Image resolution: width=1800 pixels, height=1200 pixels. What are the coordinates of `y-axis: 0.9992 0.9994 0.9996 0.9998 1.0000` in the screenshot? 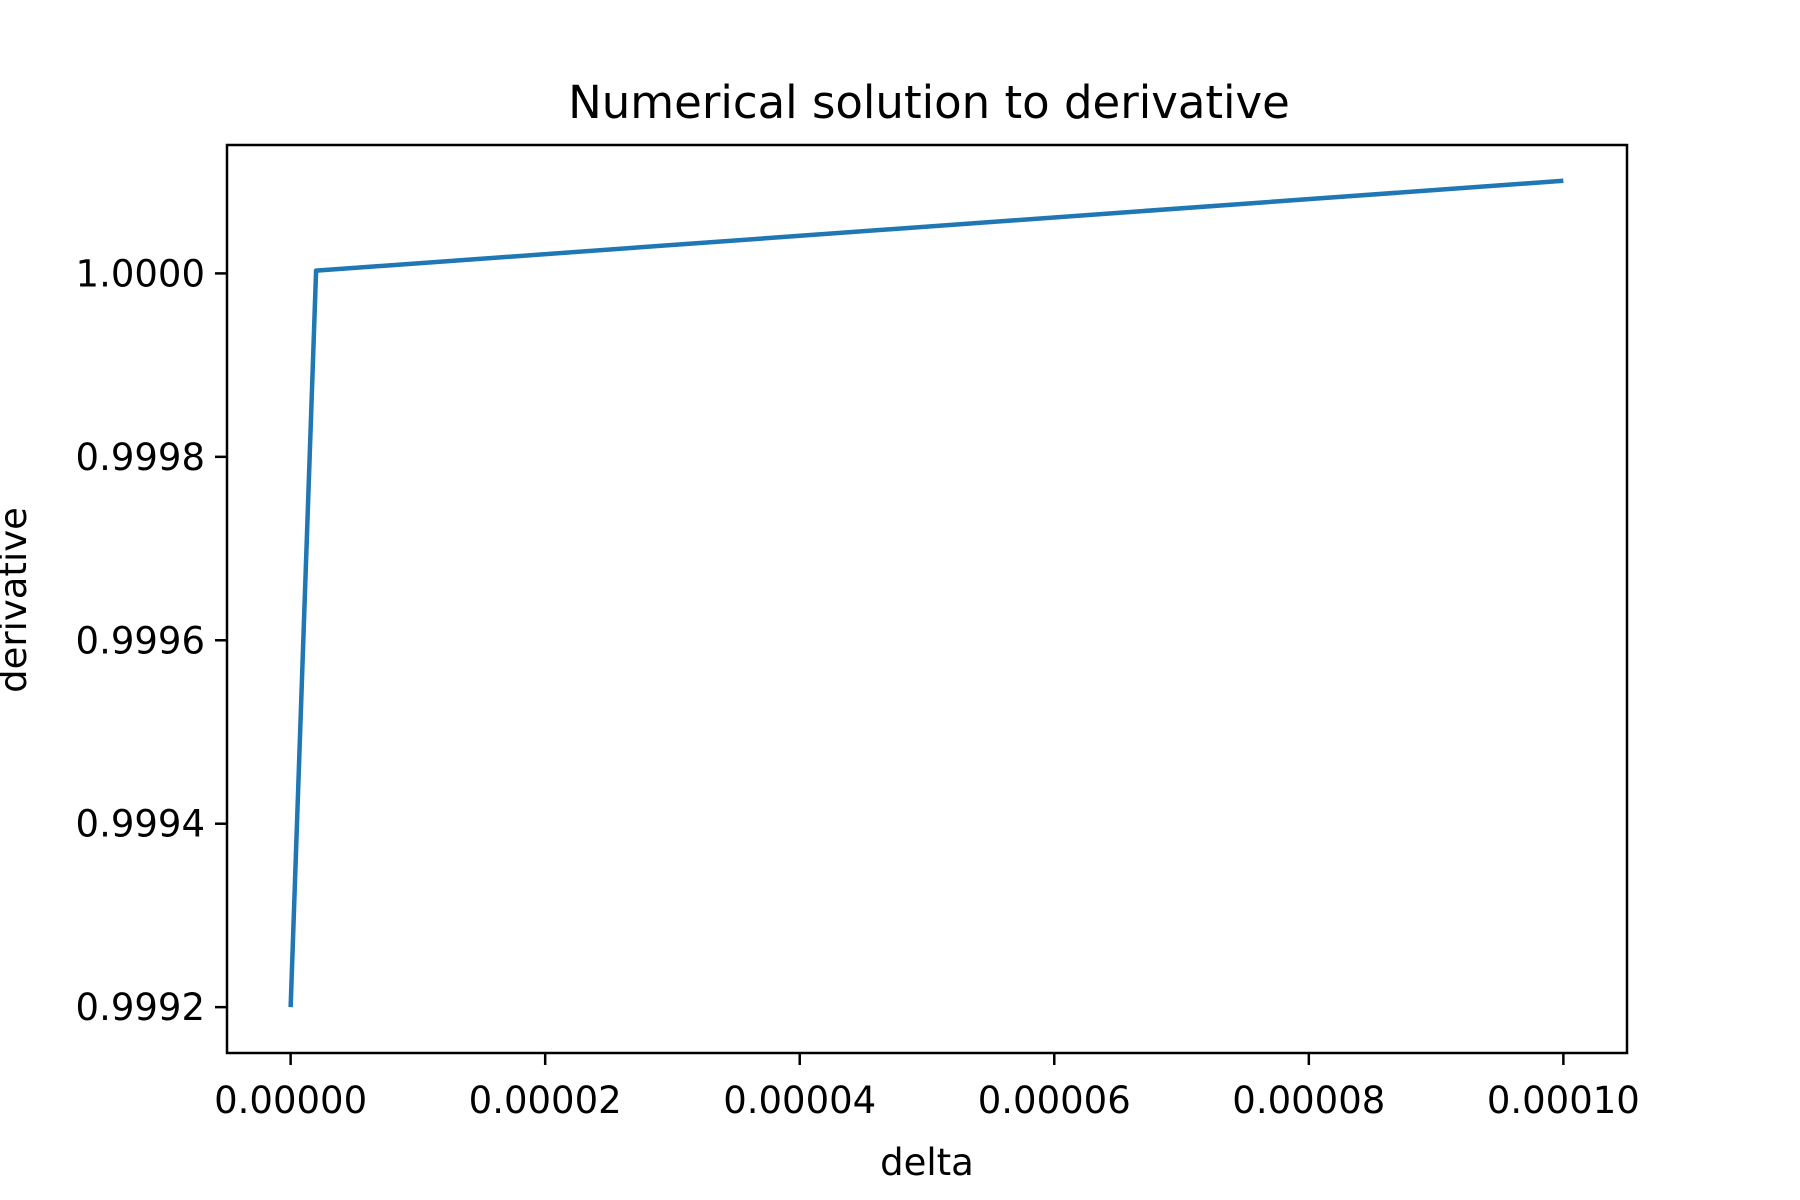 It's located at (151, 640).